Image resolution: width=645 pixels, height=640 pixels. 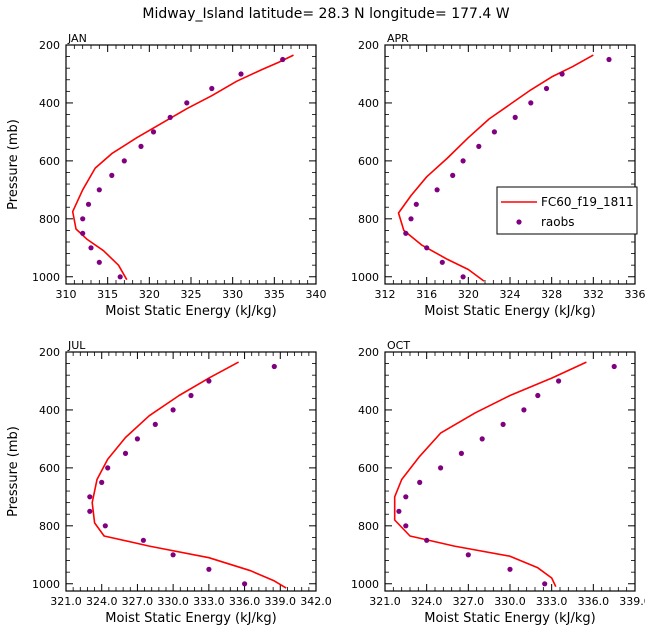 What do you see at coordinates (66, 294) in the screenshot?
I see `x-tick-label: 310` at bounding box center [66, 294].